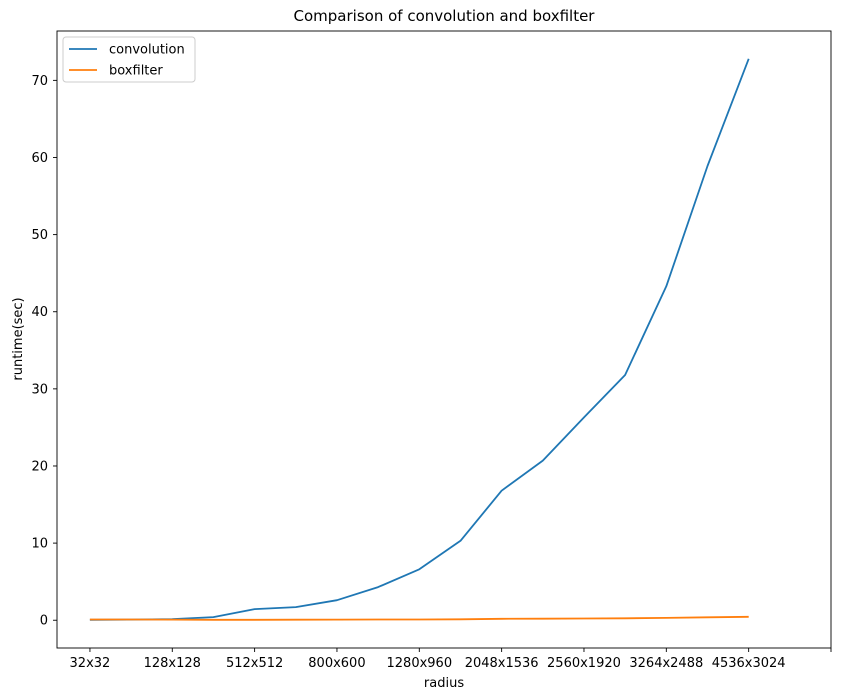 This screenshot has width=842, height=699. Describe the element at coordinates (39, 81) in the screenshot. I see `y-tick-label: 70` at that location.